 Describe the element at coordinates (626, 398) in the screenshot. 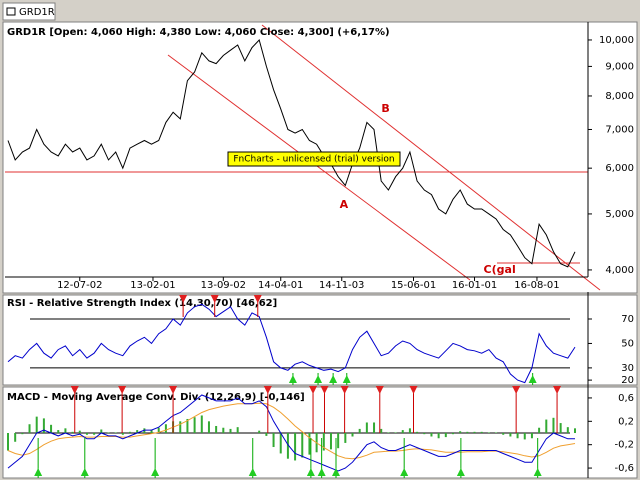

I see `y-tick-label: 0,6` at that location.